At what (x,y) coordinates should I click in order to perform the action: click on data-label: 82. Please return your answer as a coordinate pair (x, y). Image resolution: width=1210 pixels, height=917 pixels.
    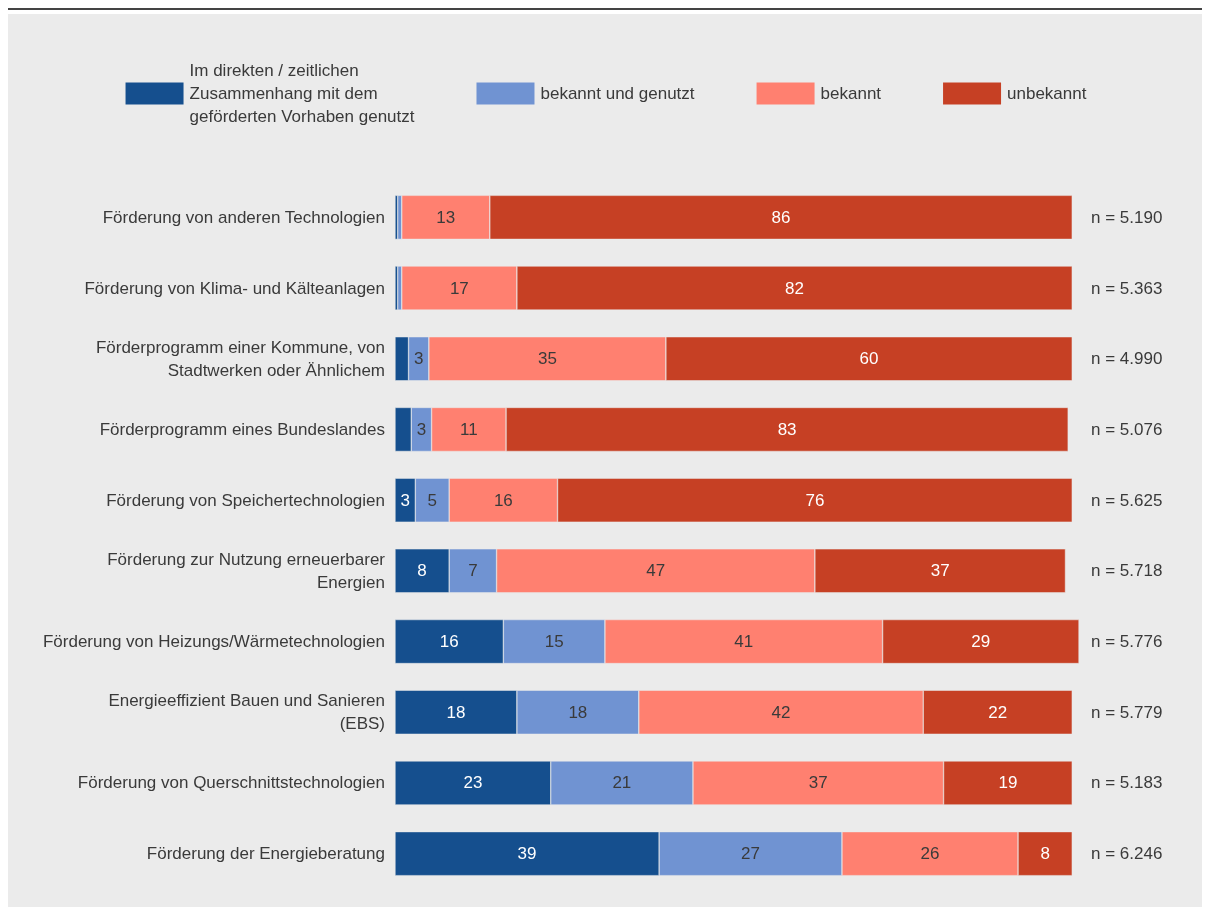
    Looking at the image, I should click on (795, 288).